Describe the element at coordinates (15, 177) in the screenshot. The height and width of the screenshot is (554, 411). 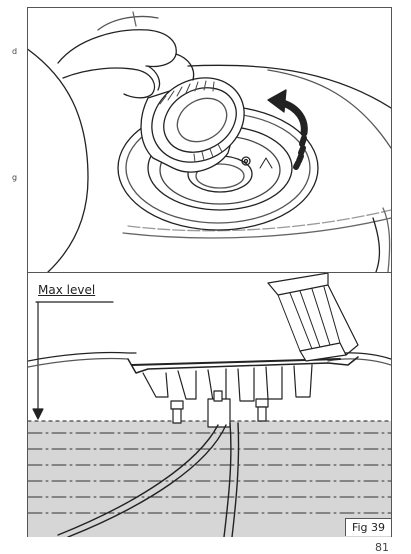
I see `side-text-fragment: g` at that location.